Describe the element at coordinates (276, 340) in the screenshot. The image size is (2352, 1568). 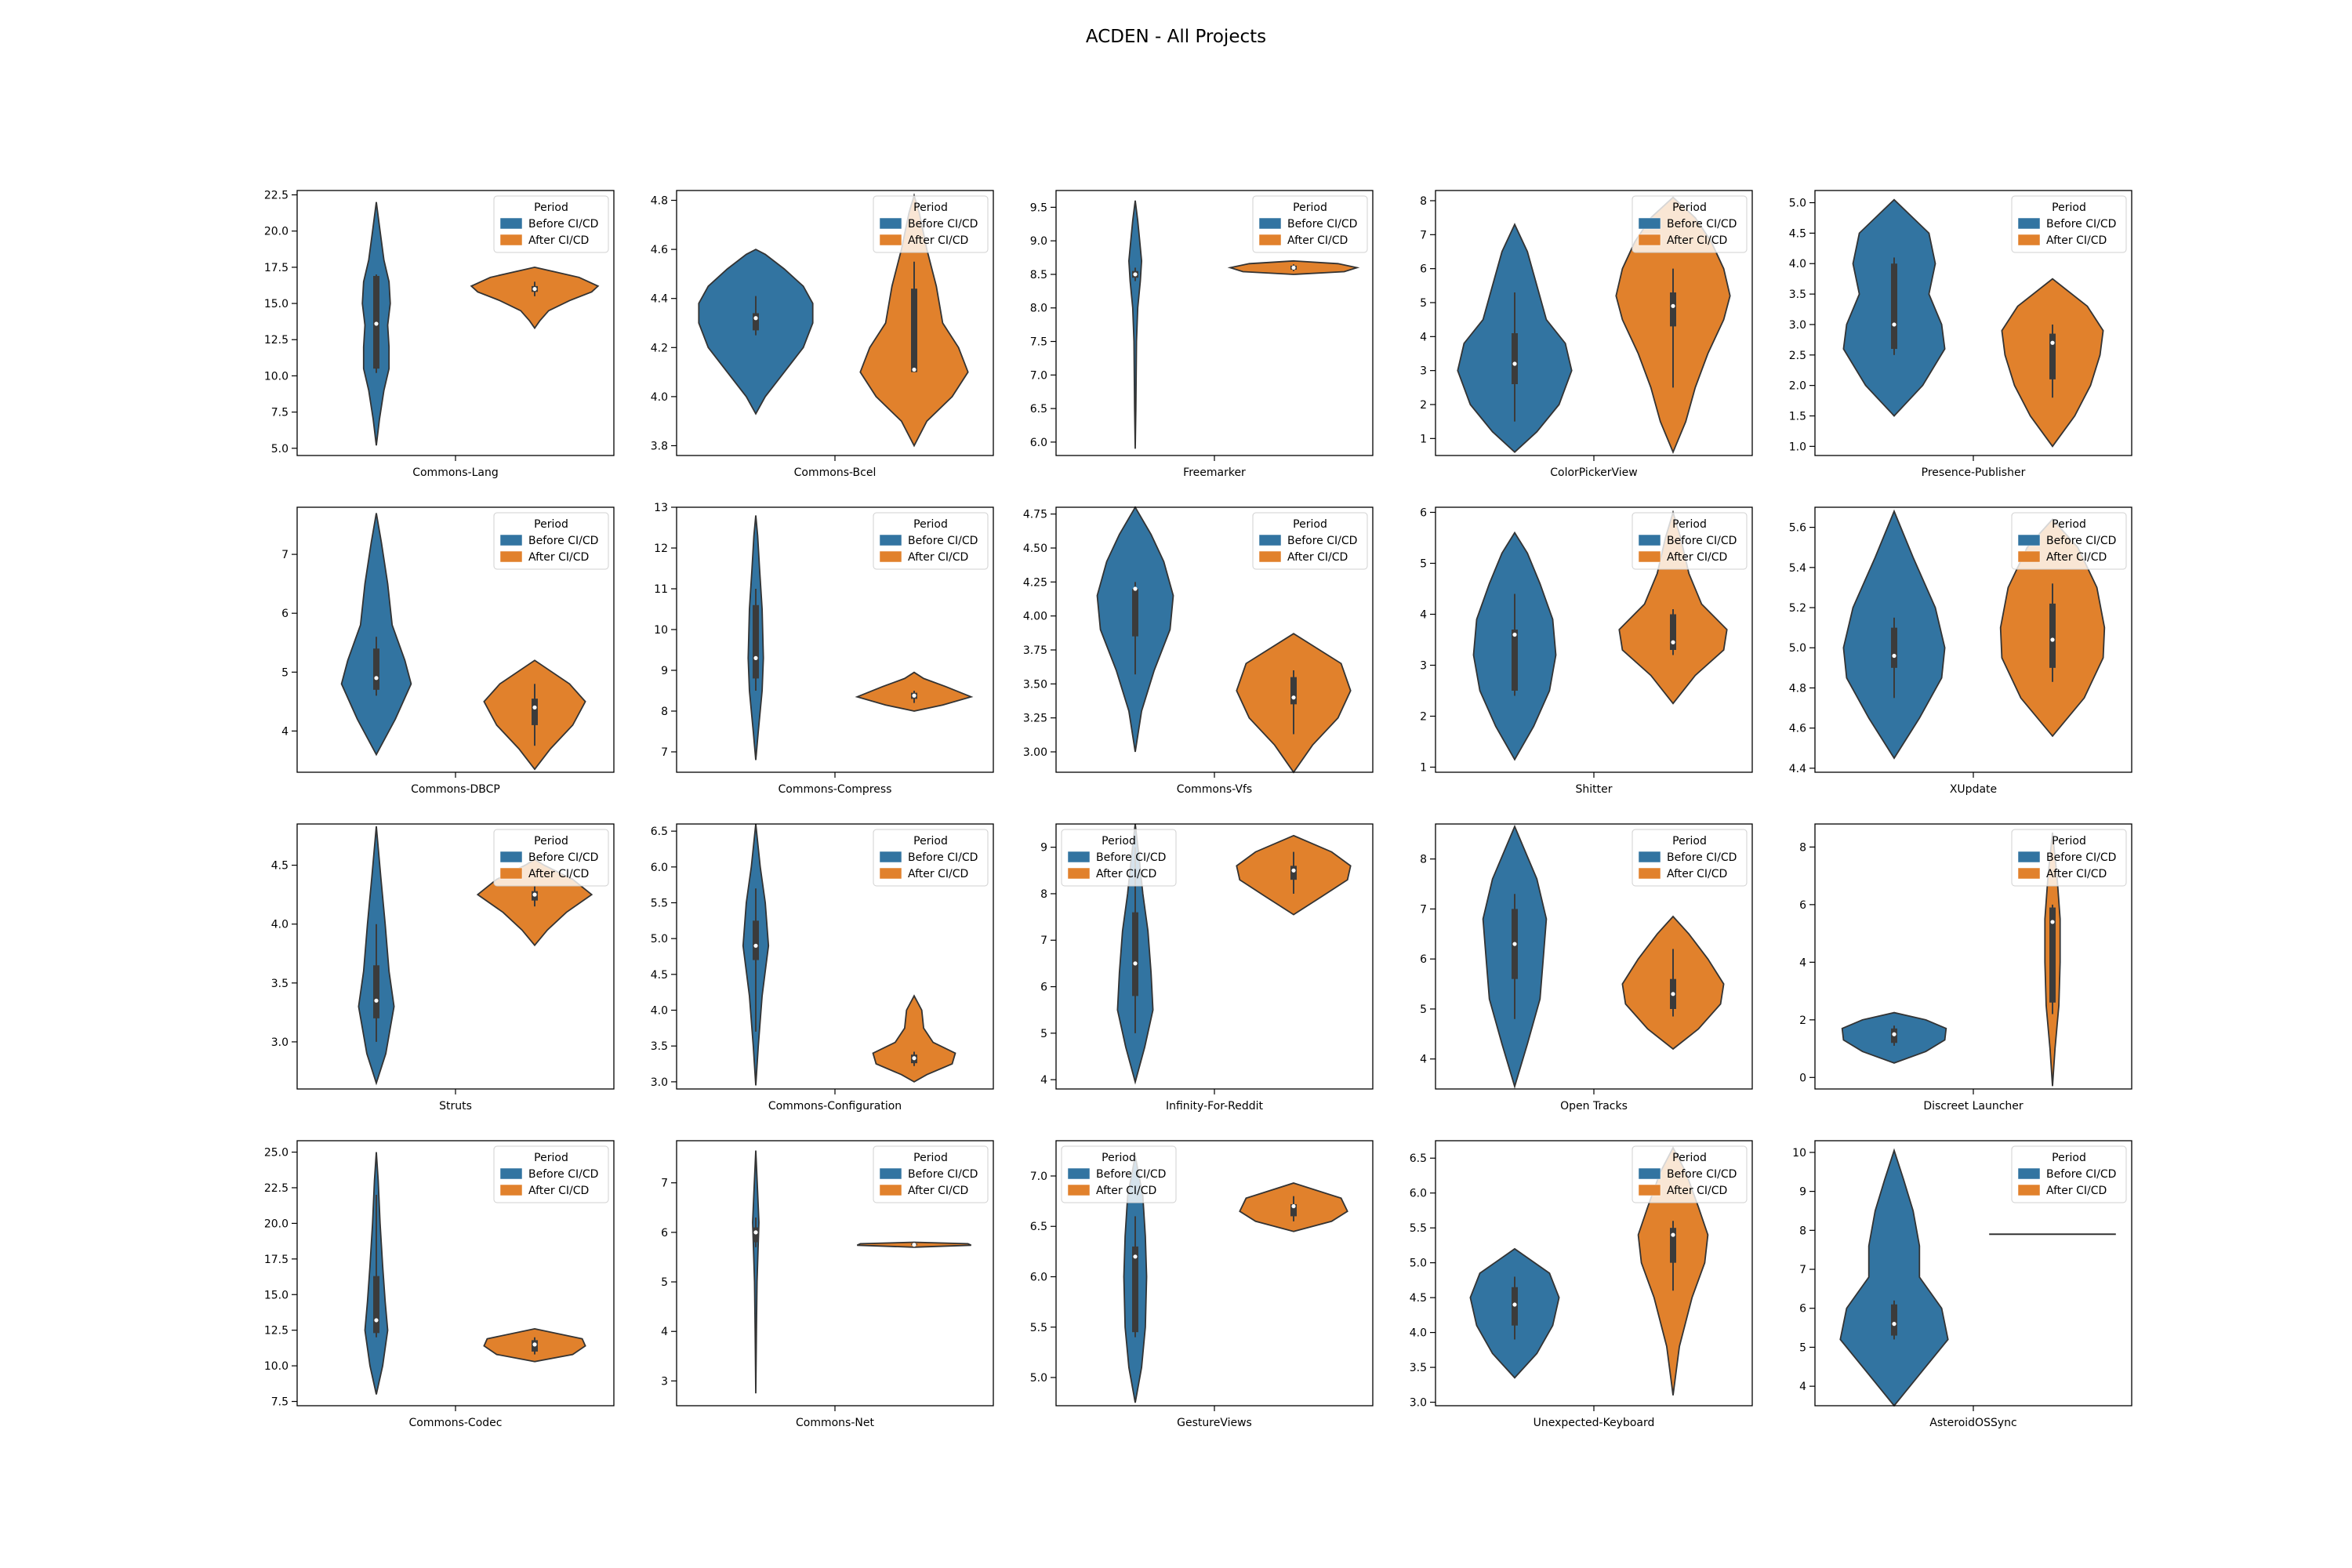
I see `y-tick-label: 12.5` at that location.